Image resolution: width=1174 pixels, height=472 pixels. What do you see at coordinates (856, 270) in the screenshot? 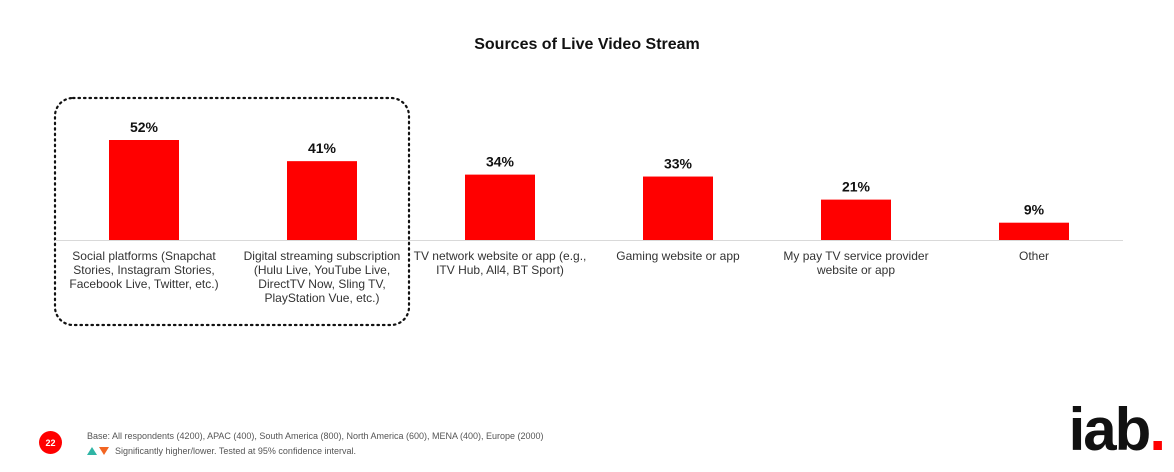
I see `category-label-line: website or app` at bounding box center [856, 270].